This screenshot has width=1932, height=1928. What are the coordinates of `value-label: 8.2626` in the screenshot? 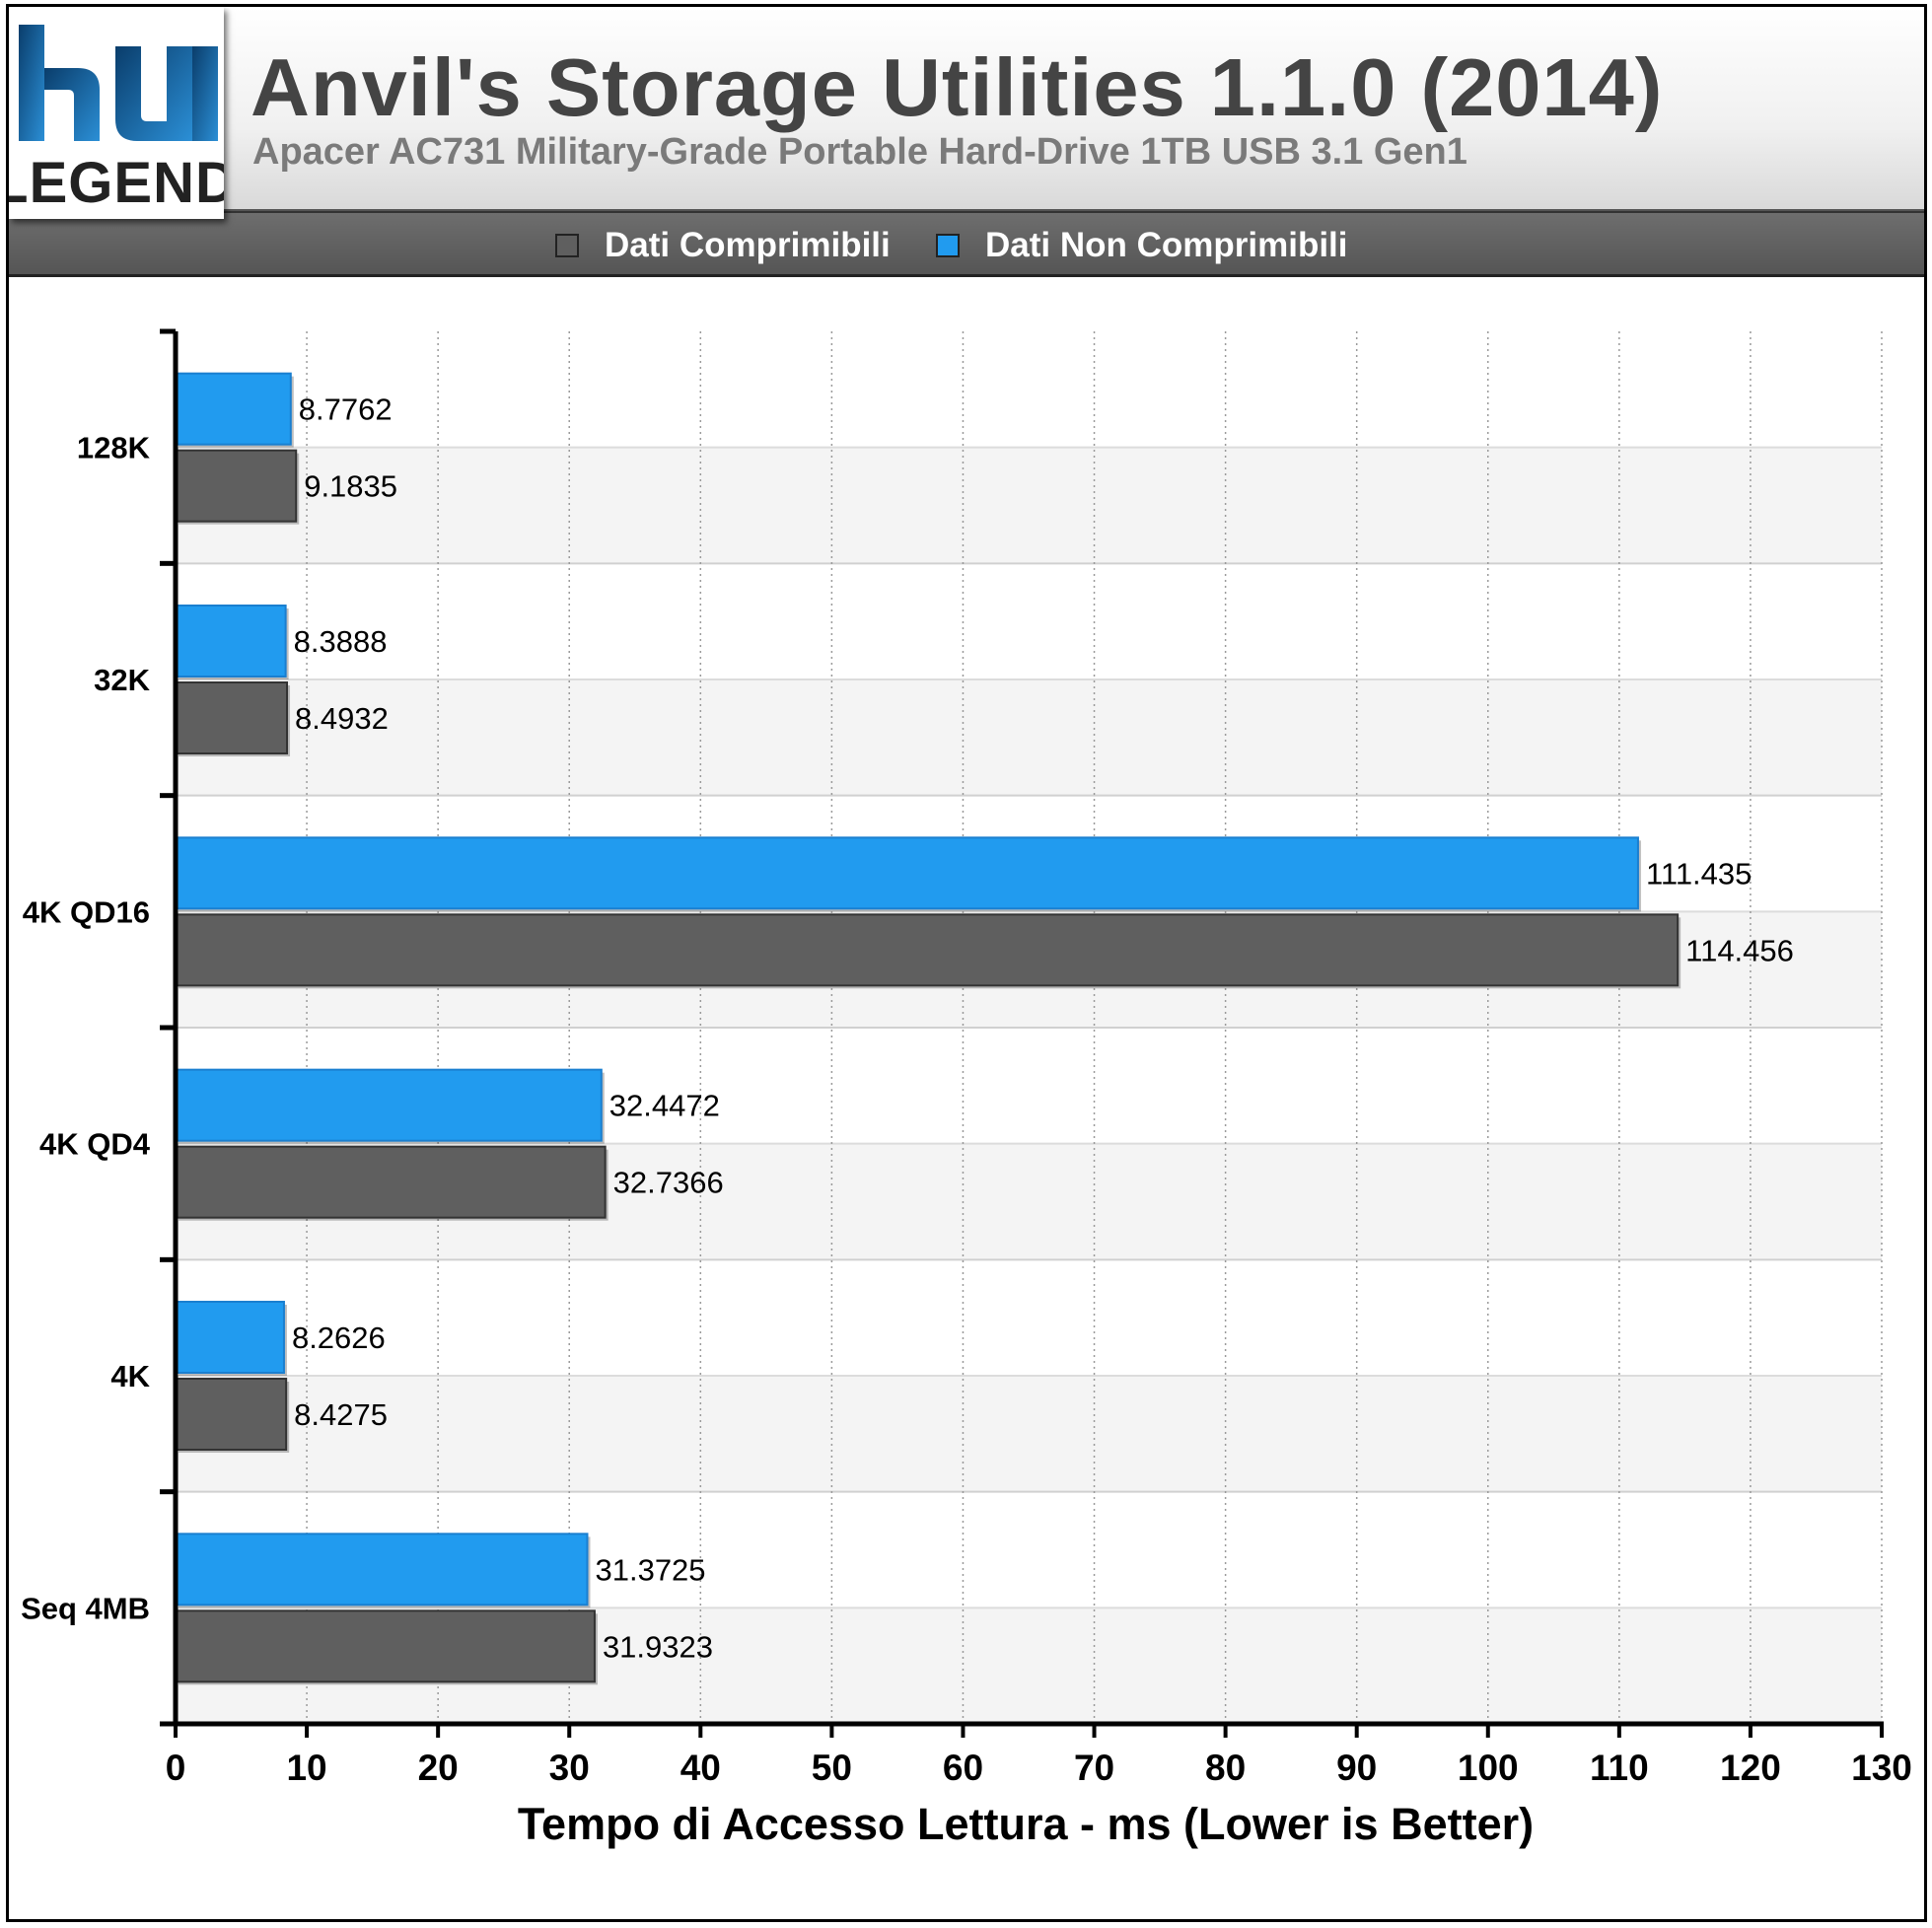 It's located at (339, 1338).